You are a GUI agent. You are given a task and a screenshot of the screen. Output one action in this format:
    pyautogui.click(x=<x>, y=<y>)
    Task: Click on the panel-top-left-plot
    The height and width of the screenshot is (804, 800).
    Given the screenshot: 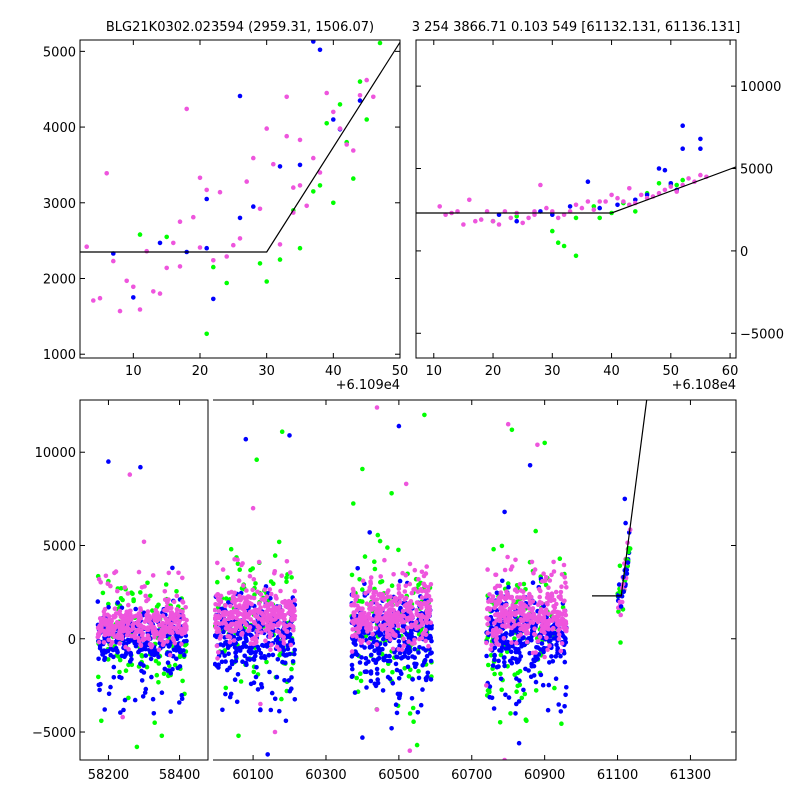 What is the action you would take?
    pyautogui.click(x=240, y=188)
    